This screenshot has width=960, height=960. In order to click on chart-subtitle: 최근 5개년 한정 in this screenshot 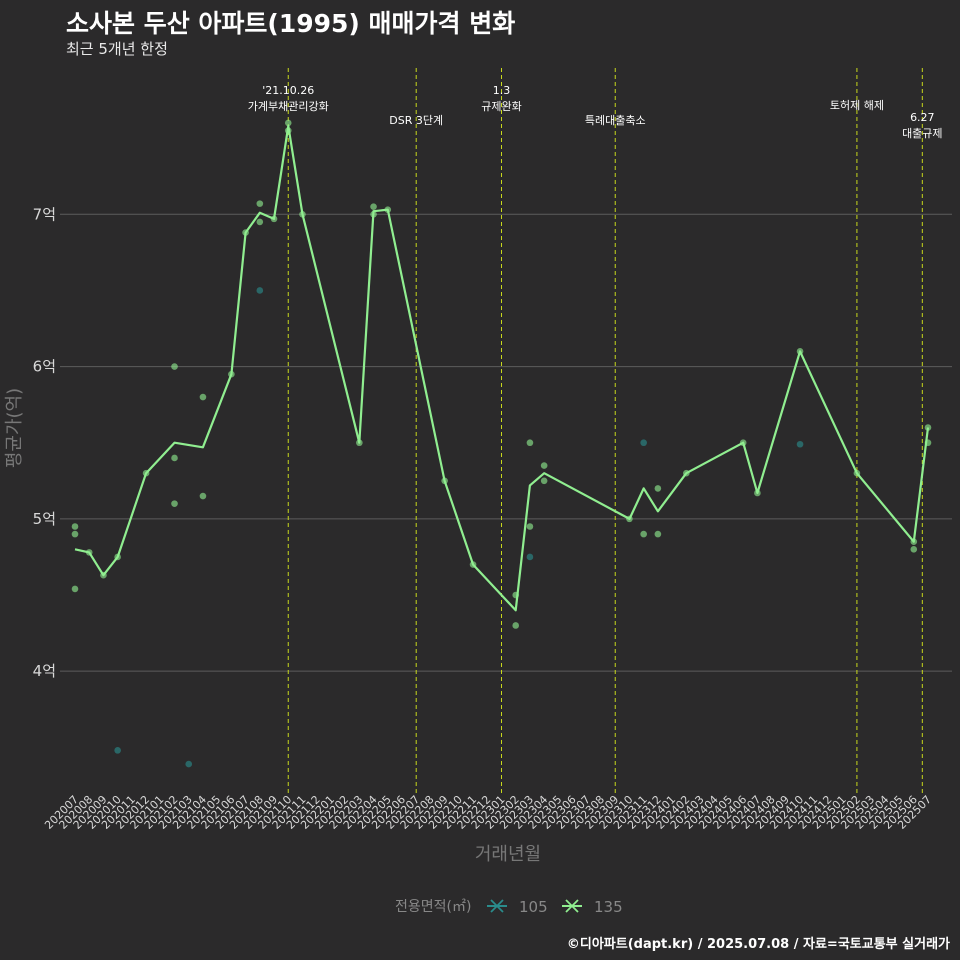, I will do `click(117, 49)`.